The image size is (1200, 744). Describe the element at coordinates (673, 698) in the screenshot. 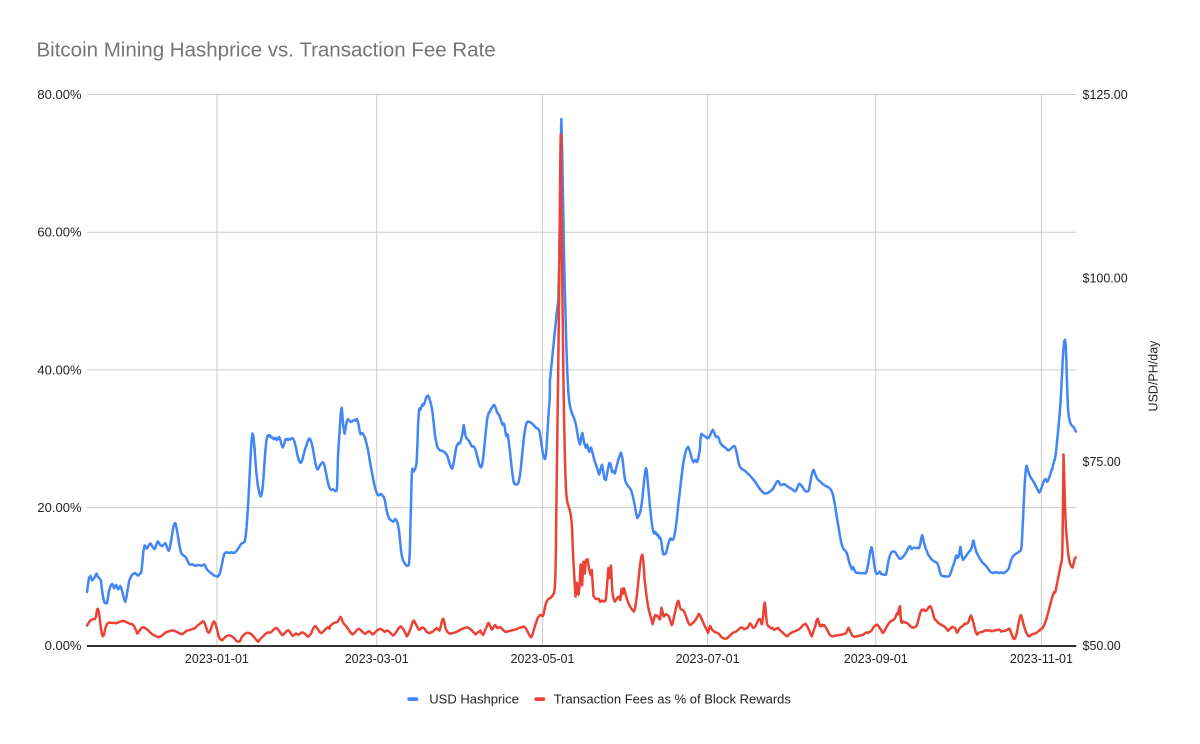

I see `svg-text:Transaction Fees as % of Block: Transaction Fees as % of Block Rewards` at that location.